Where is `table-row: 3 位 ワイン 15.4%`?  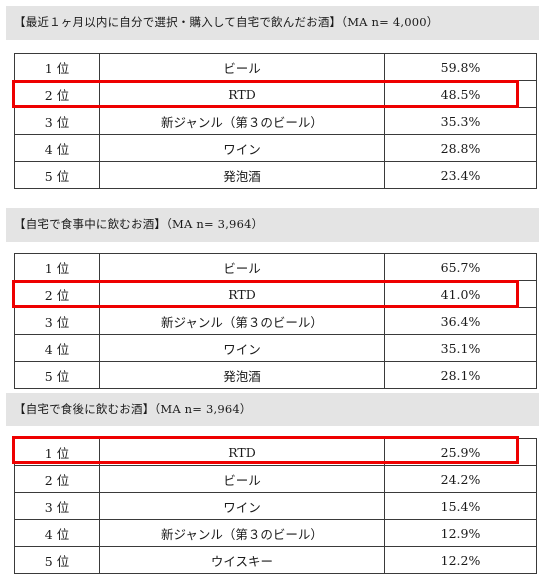
table-row: 3 位 ワイン 15.4% is located at coordinates (275, 506).